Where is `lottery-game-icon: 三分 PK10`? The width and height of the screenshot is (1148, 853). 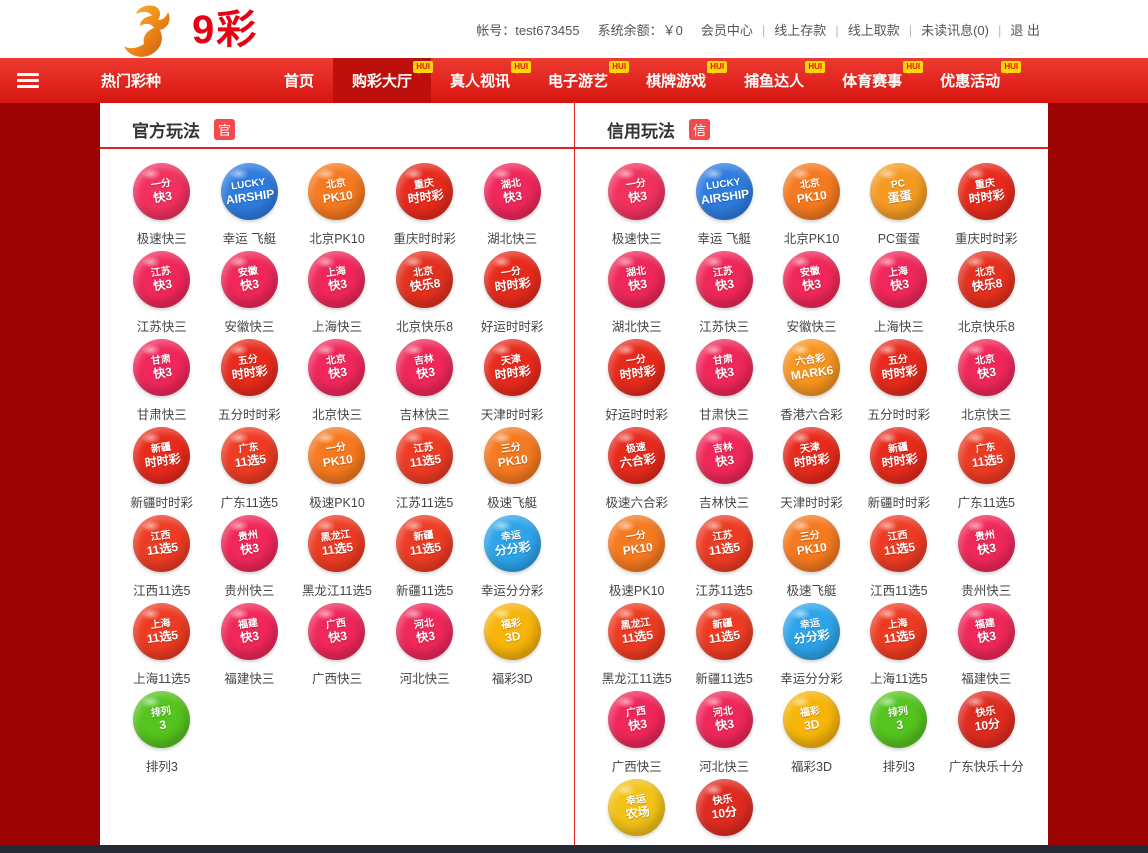
lottery-game-icon: 三分 PK10 is located at coordinates (512, 455).